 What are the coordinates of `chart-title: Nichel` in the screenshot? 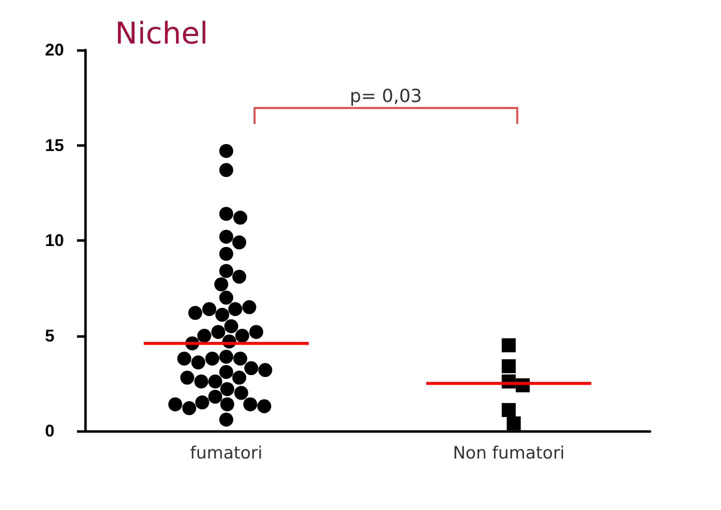 It's located at (161, 34).